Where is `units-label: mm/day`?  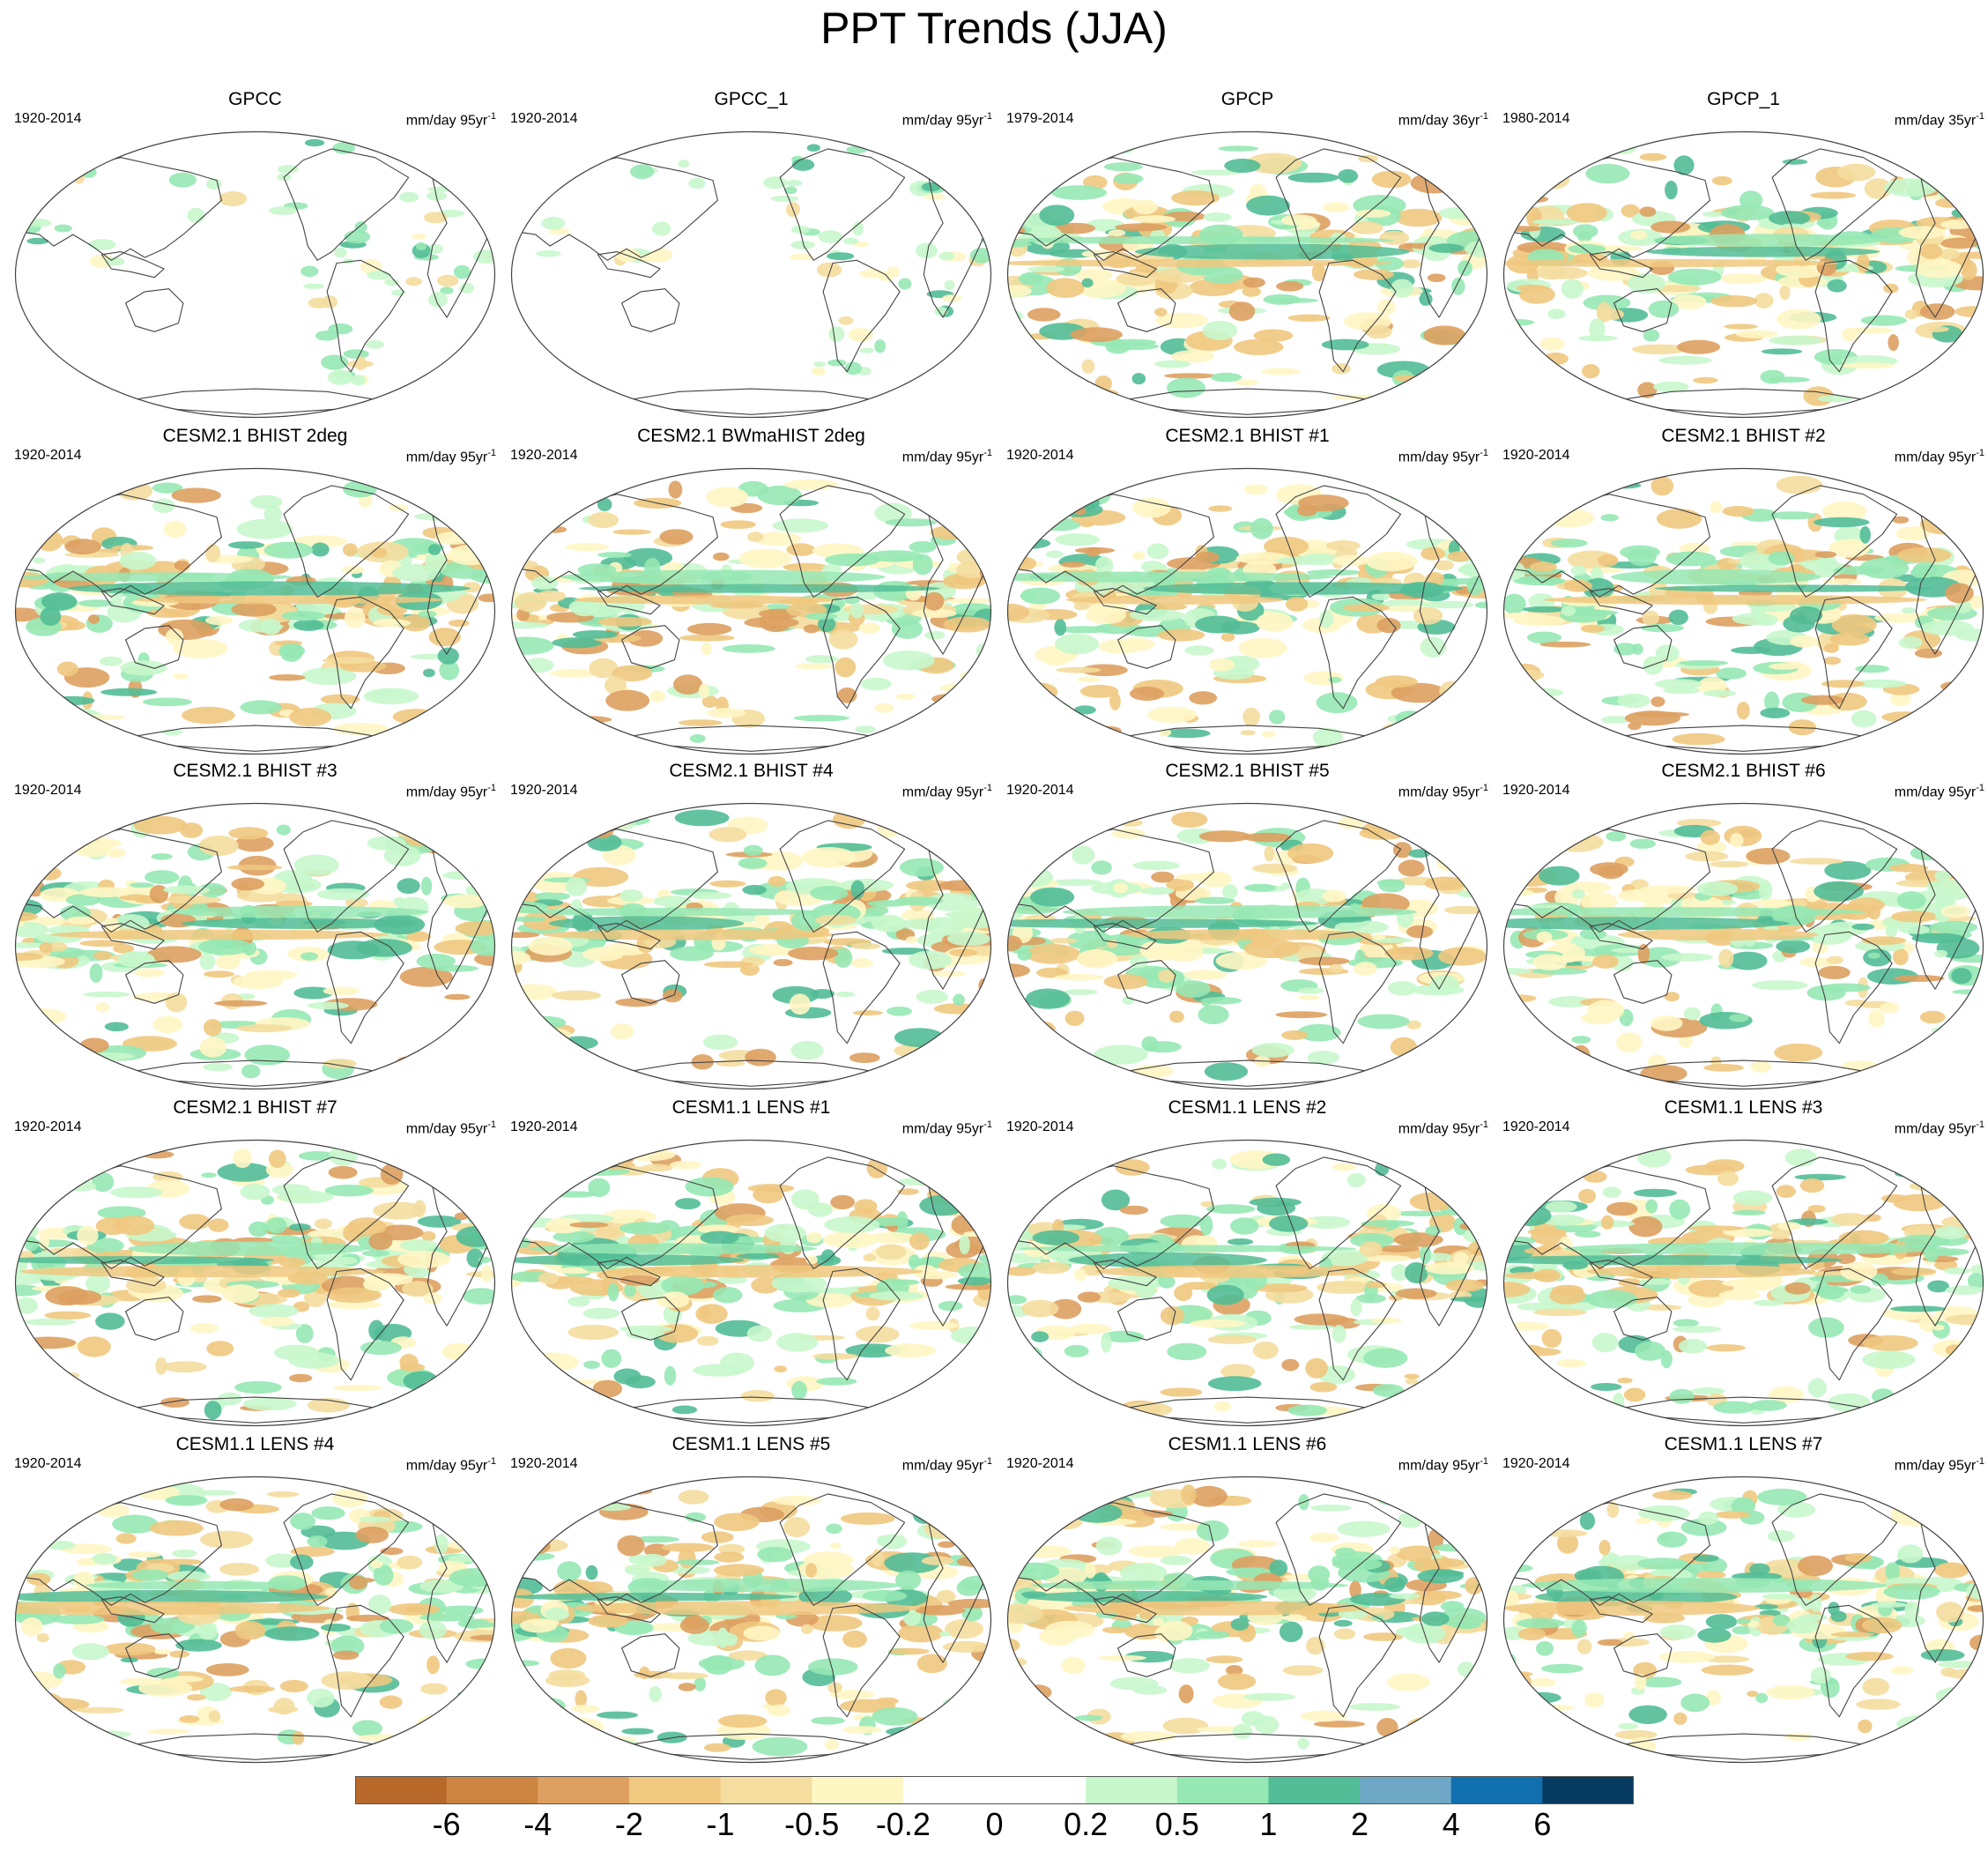 units-label: mm/day is located at coordinates (928, 457).